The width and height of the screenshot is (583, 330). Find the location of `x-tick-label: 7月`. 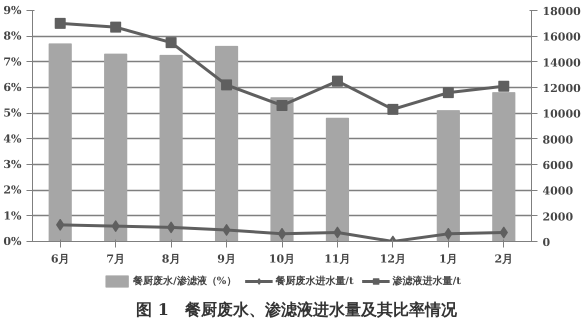

x-tick-label: 7月 is located at coordinates (115, 259).